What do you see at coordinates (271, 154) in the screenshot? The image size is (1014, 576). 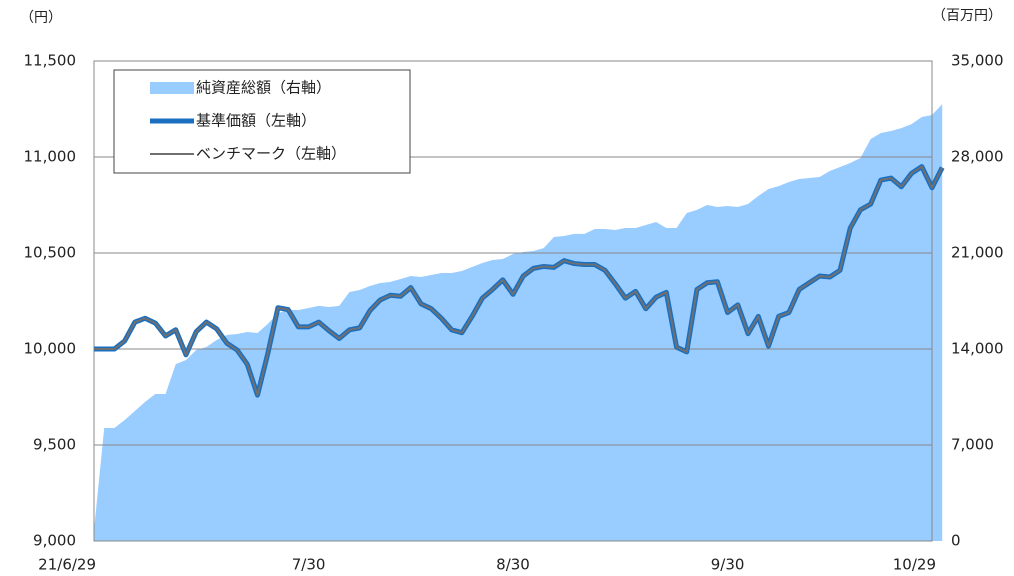 I see `legend-label: ベンチマーク（左軸）` at bounding box center [271, 154].